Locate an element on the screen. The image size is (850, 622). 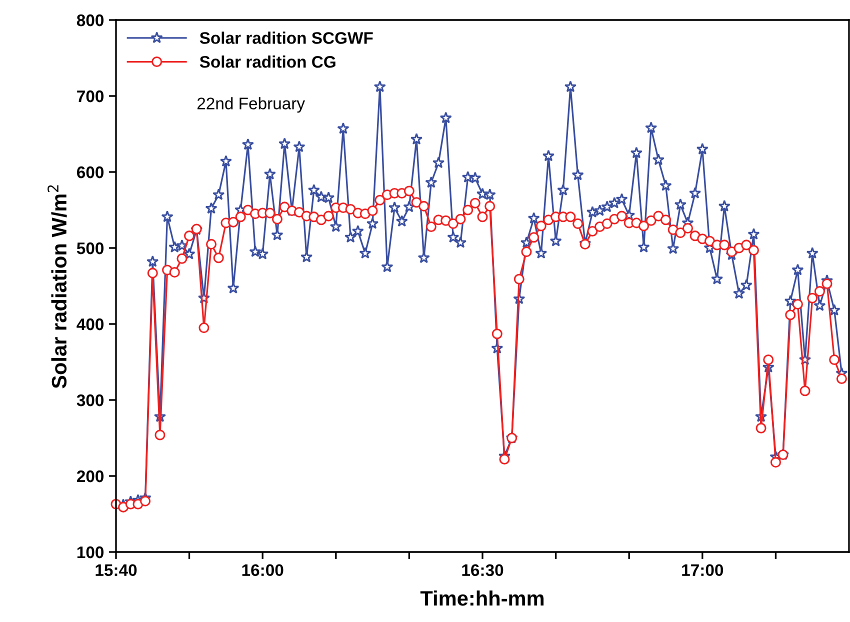
legend-label: Solar radition SCGWF is located at coordinates (286, 38).